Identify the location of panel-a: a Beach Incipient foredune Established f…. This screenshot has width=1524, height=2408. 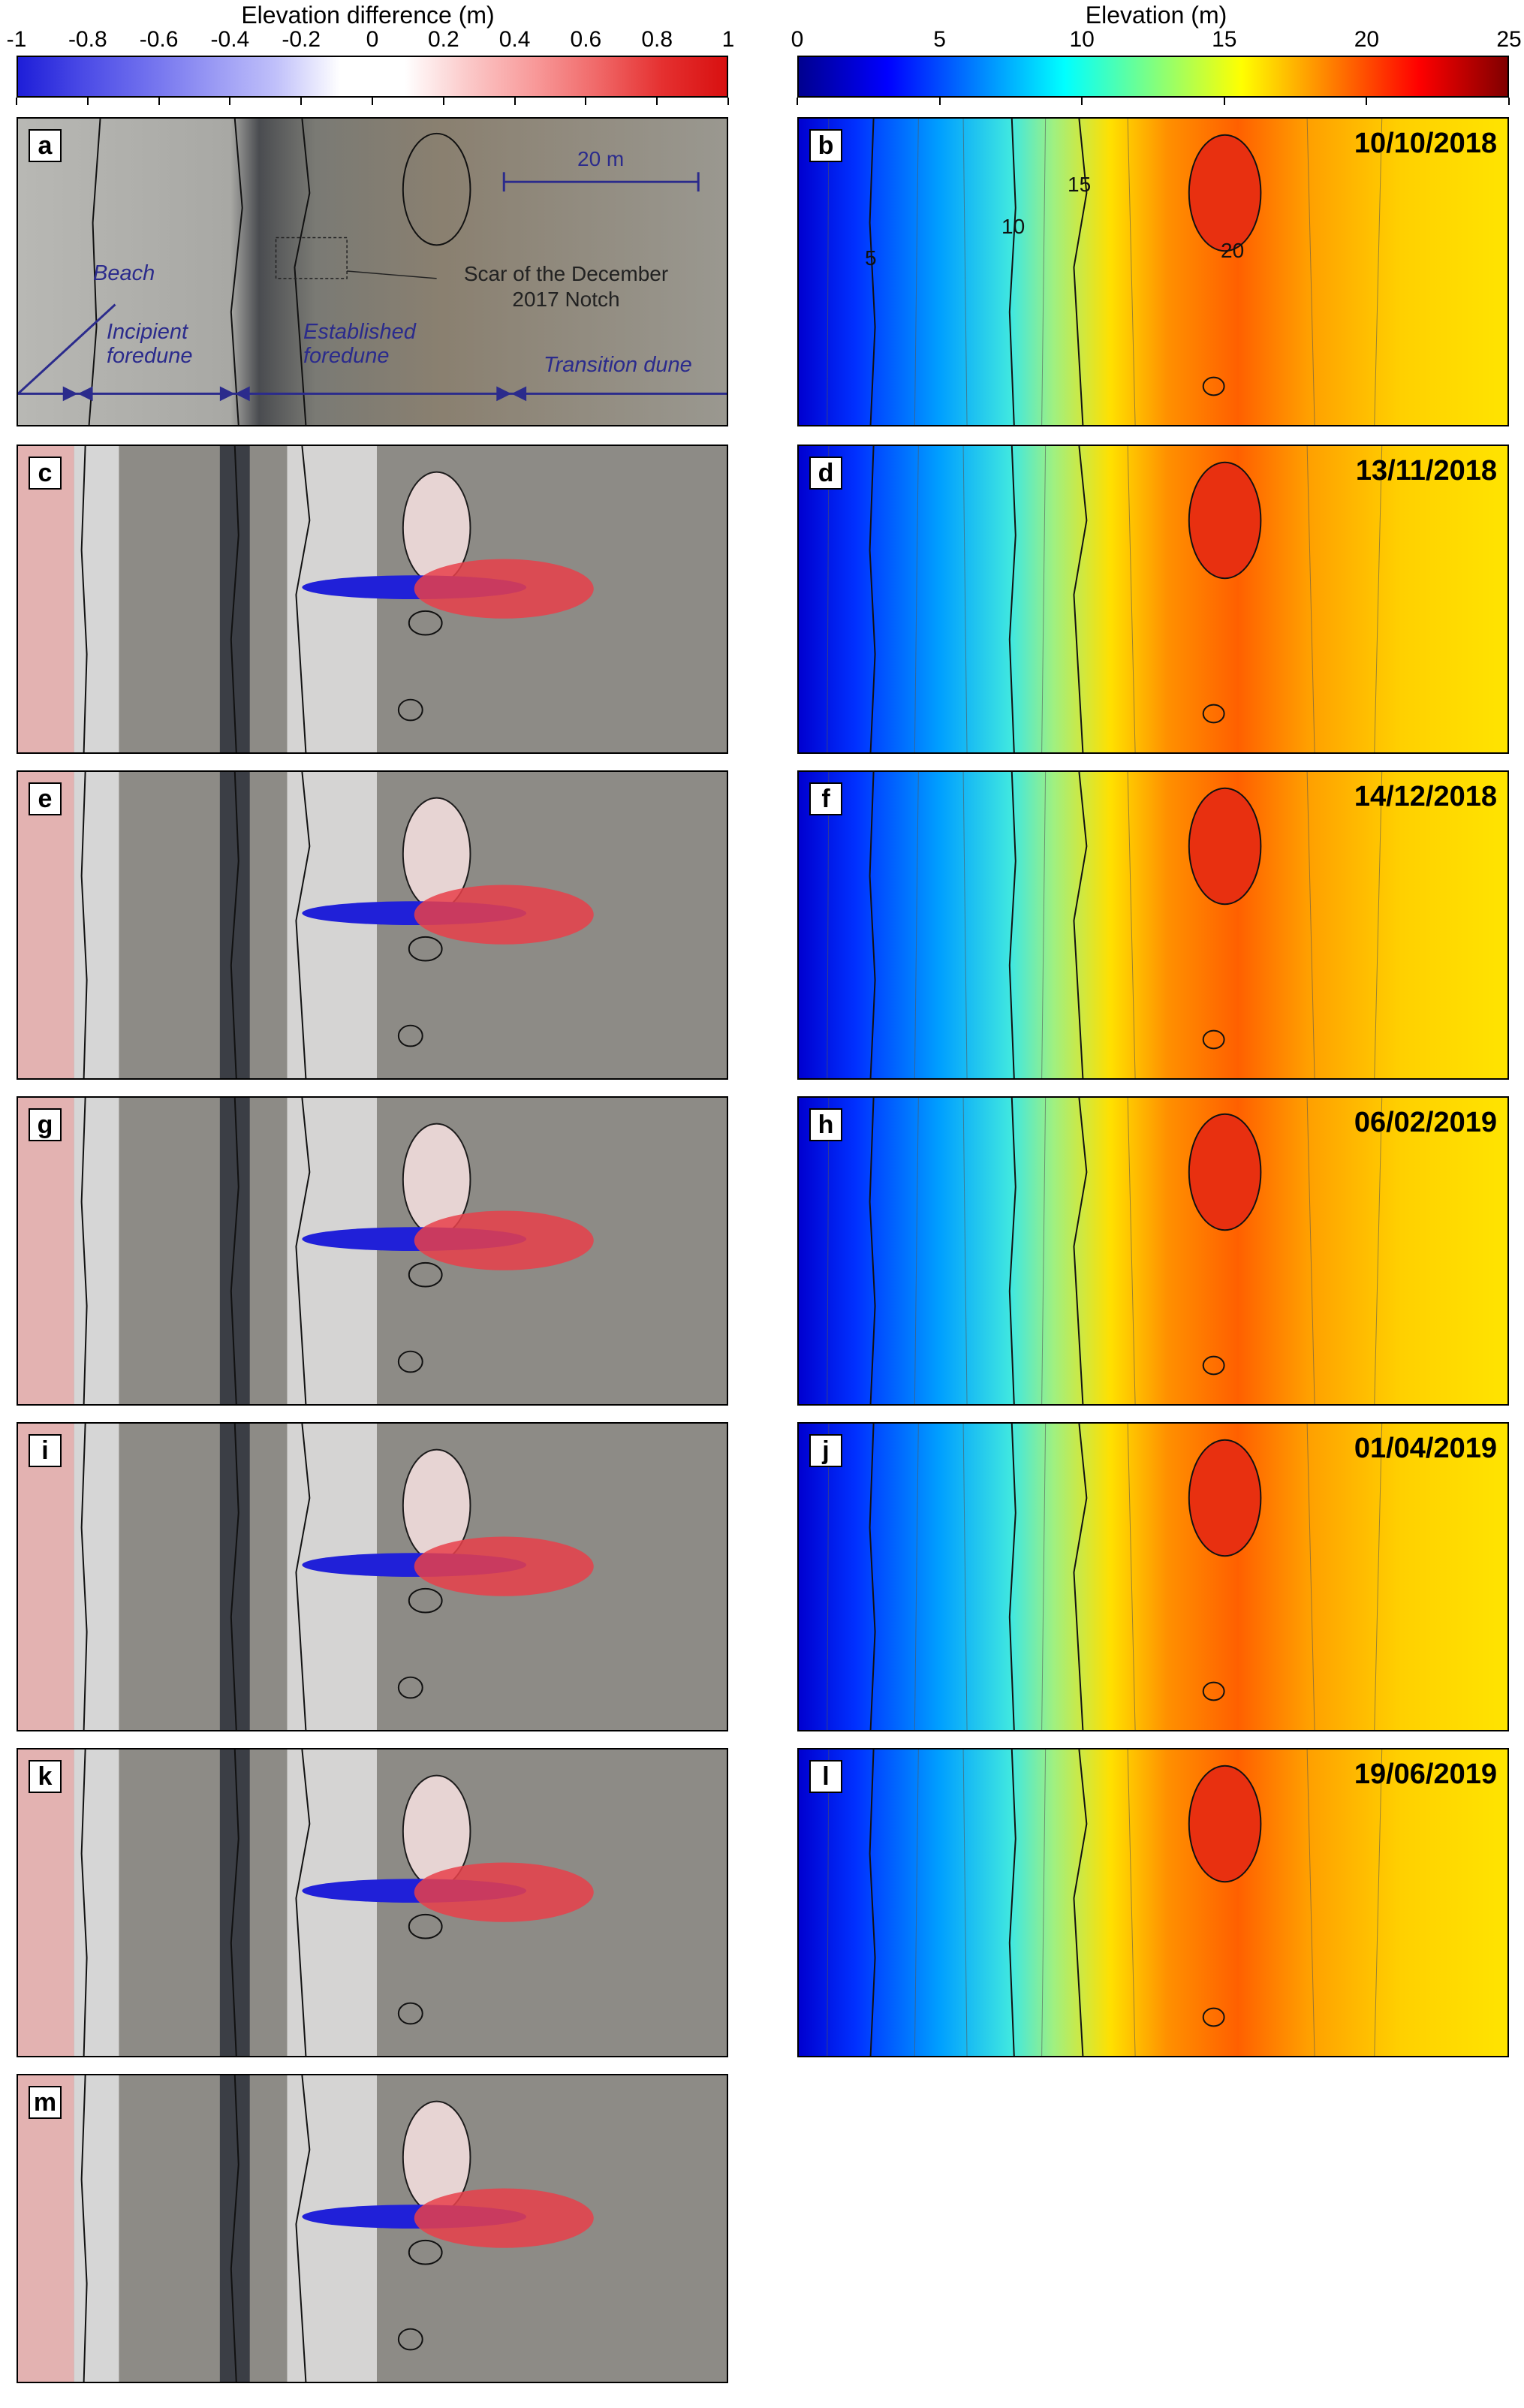
(372, 271).